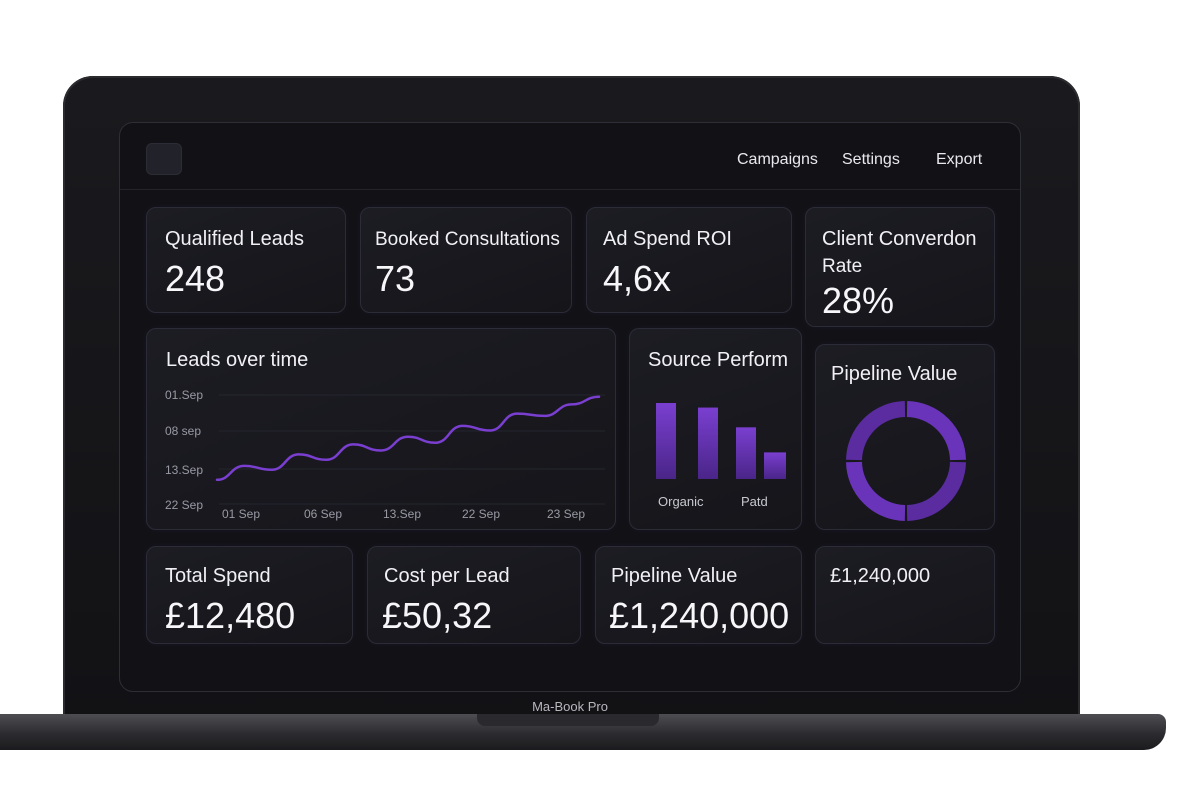  I want to click on kpi-label: Ad Spend ROI, so click(667, 239).